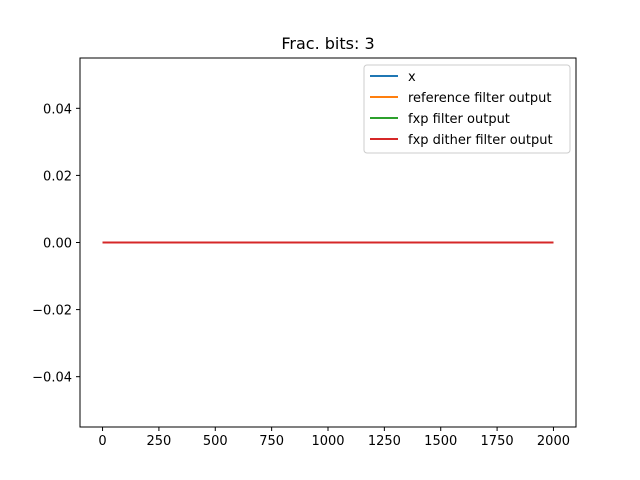  Describe the element at coordinates (327, 441) in the screenshot. I see `x-tick-label: 1000` at that location.